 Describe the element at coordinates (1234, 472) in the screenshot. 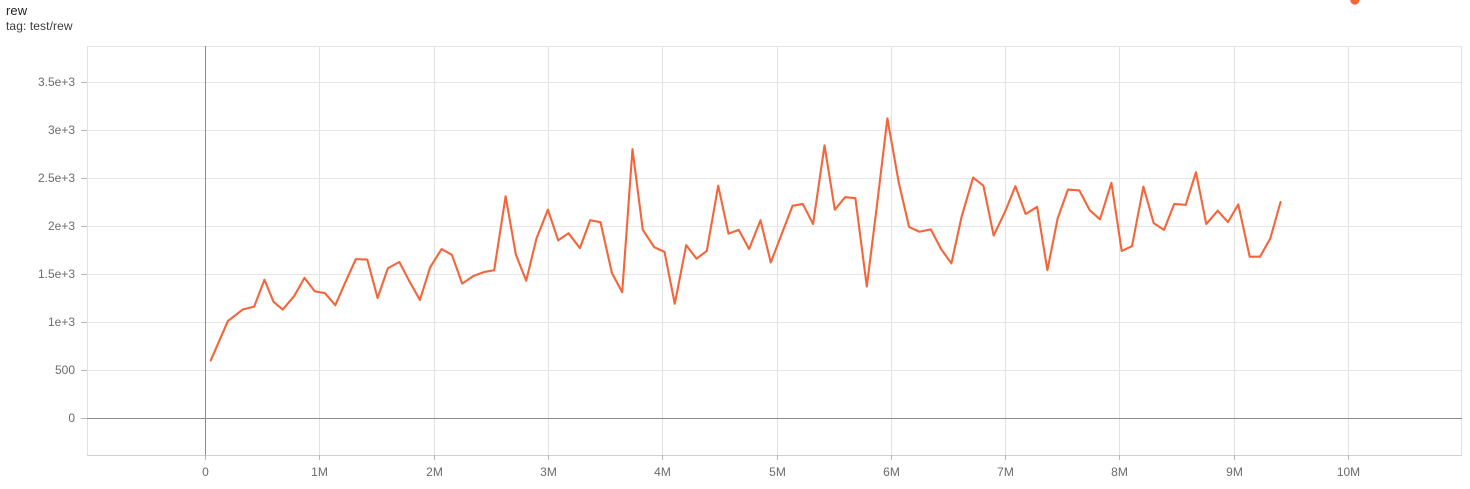

I see `x-axis-tick-label: 9M` at that location.